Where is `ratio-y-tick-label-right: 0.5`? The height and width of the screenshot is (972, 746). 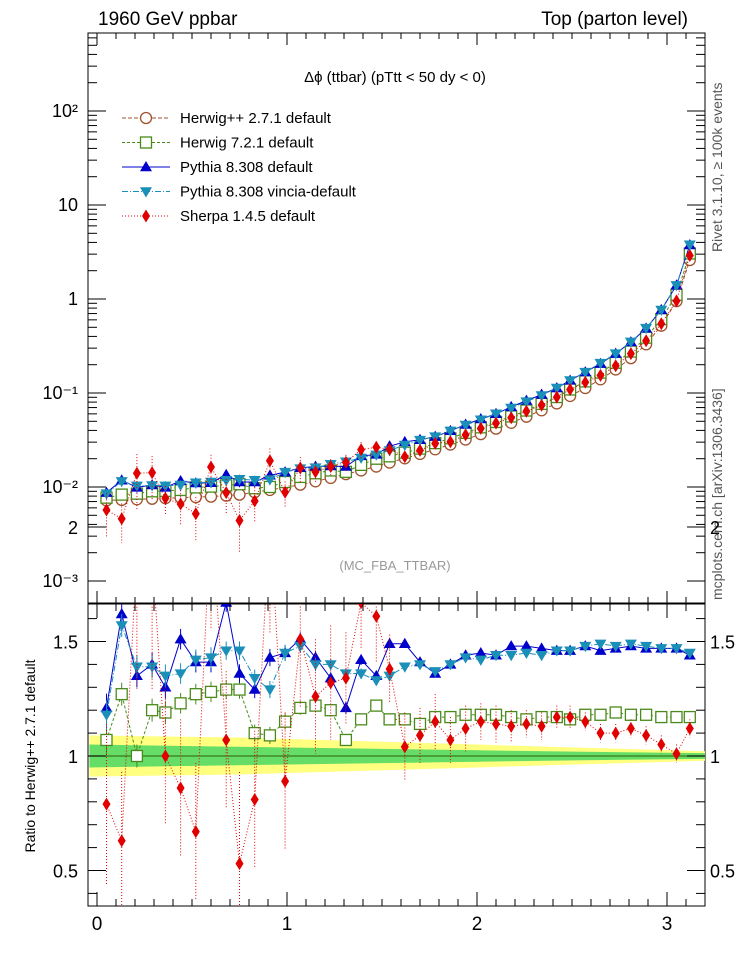
ratio-y-tick-label-right: 0.5 is located at coordinates (722, 872).